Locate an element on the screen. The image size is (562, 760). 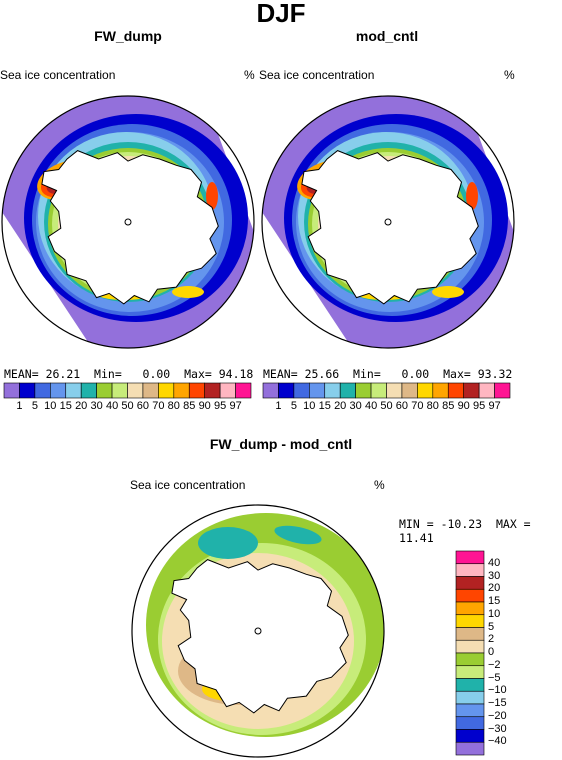
colorbar-tick-label: 1 is located at coordinates (278, 406).